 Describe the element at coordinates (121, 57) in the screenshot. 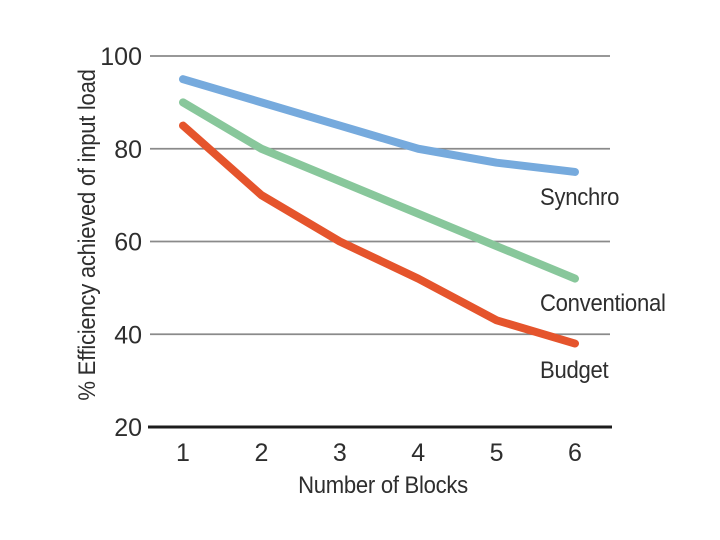

I see `y-tick-label-100: 100` at that location.